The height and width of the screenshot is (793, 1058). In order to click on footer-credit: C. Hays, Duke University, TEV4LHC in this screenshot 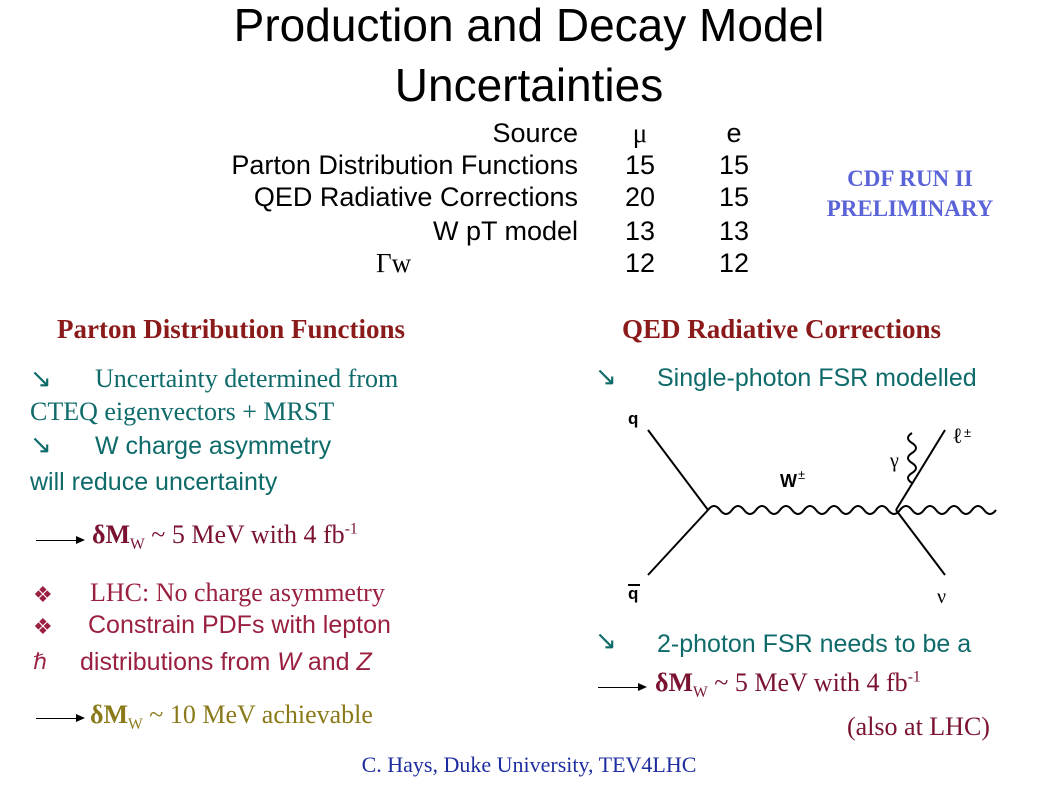, I will do `click(529, 764)`.